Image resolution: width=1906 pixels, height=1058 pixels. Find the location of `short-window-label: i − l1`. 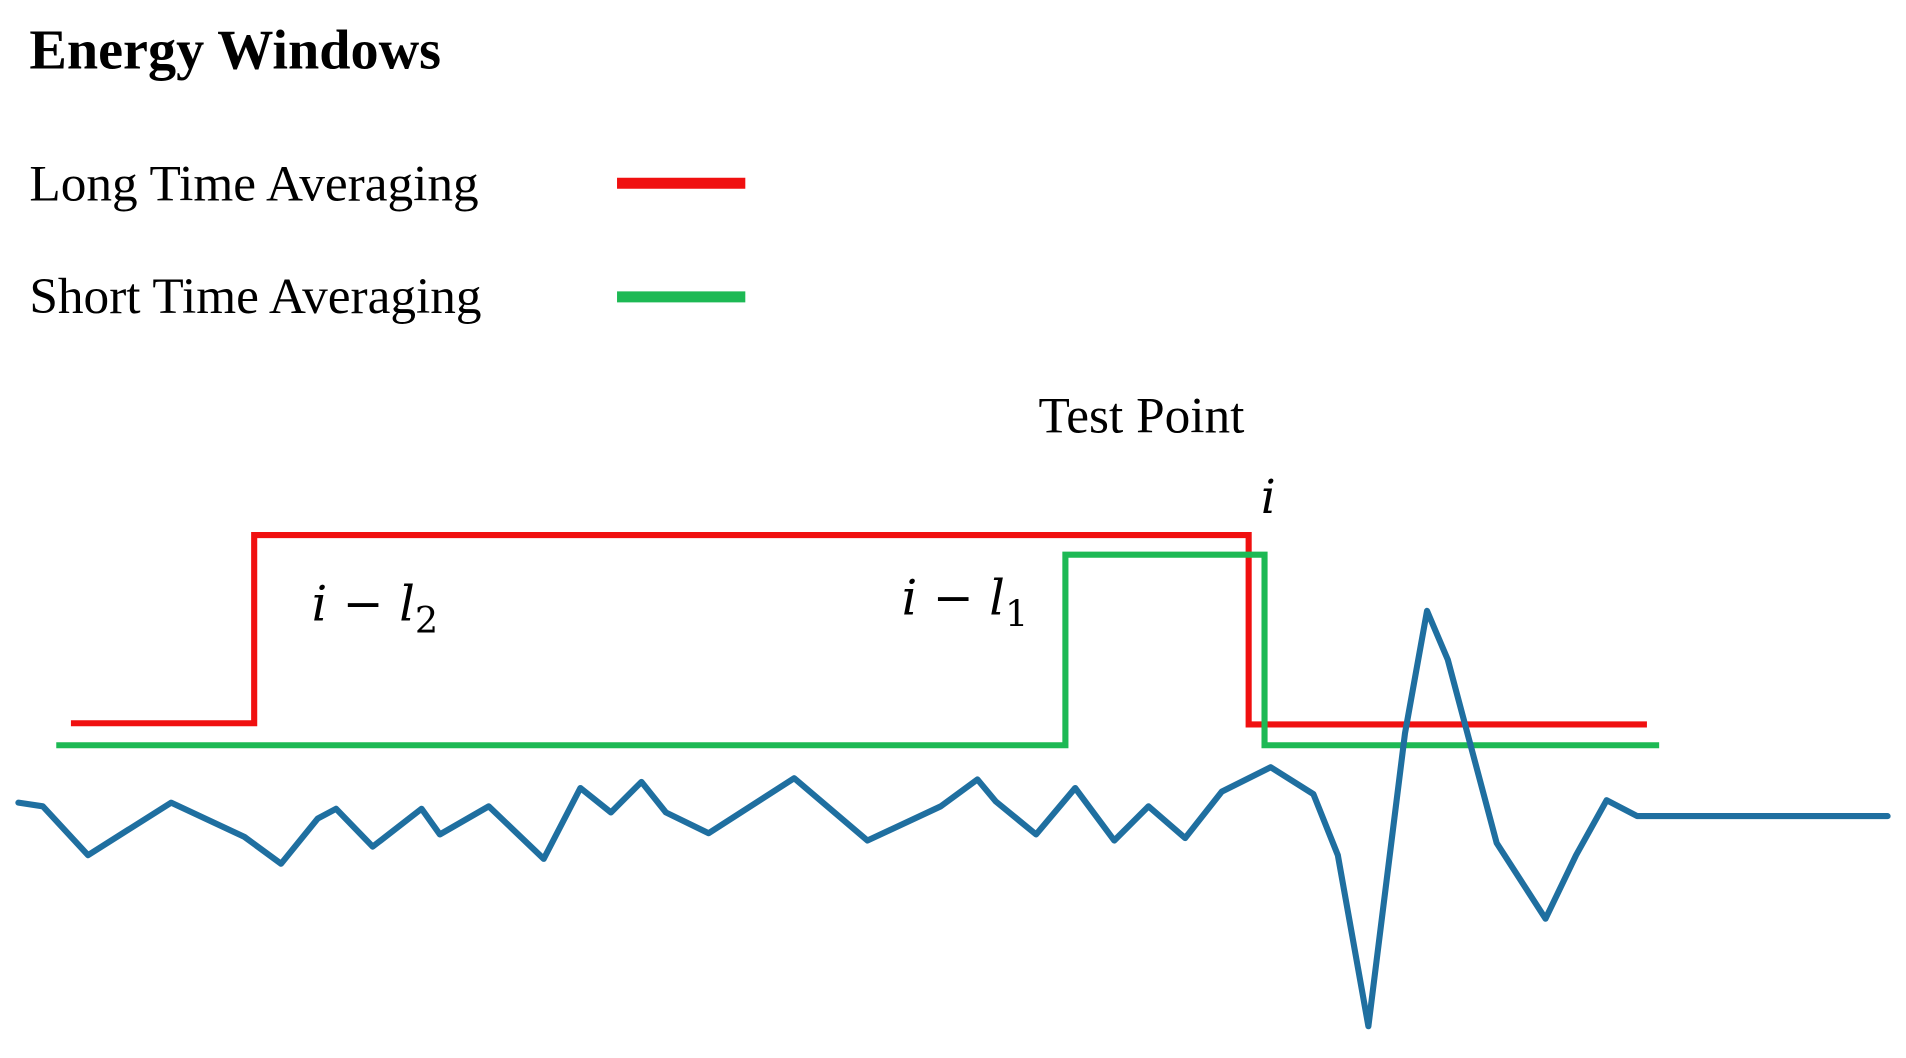

short-window-label: i − l1 is located at coordinates (965, 603).